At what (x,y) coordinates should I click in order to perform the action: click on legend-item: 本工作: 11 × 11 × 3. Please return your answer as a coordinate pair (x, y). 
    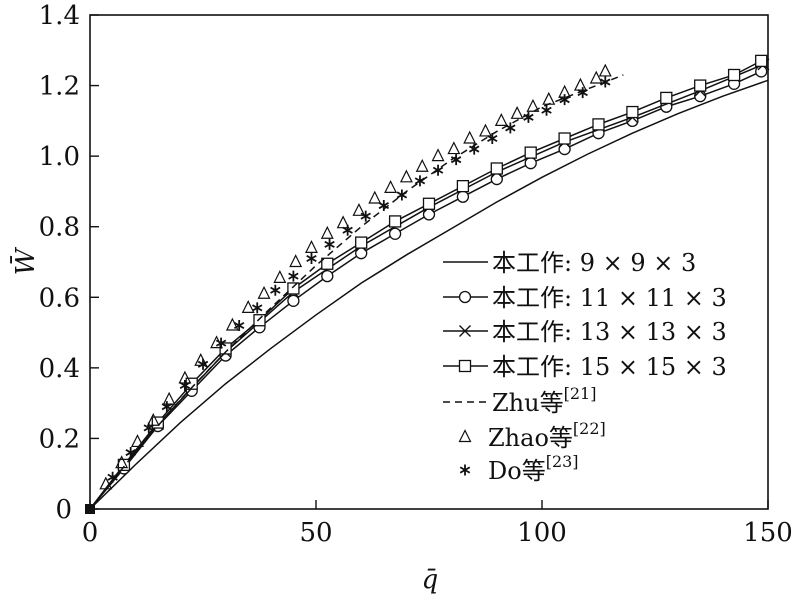
    Looking at the image, I should click on (585, 298).